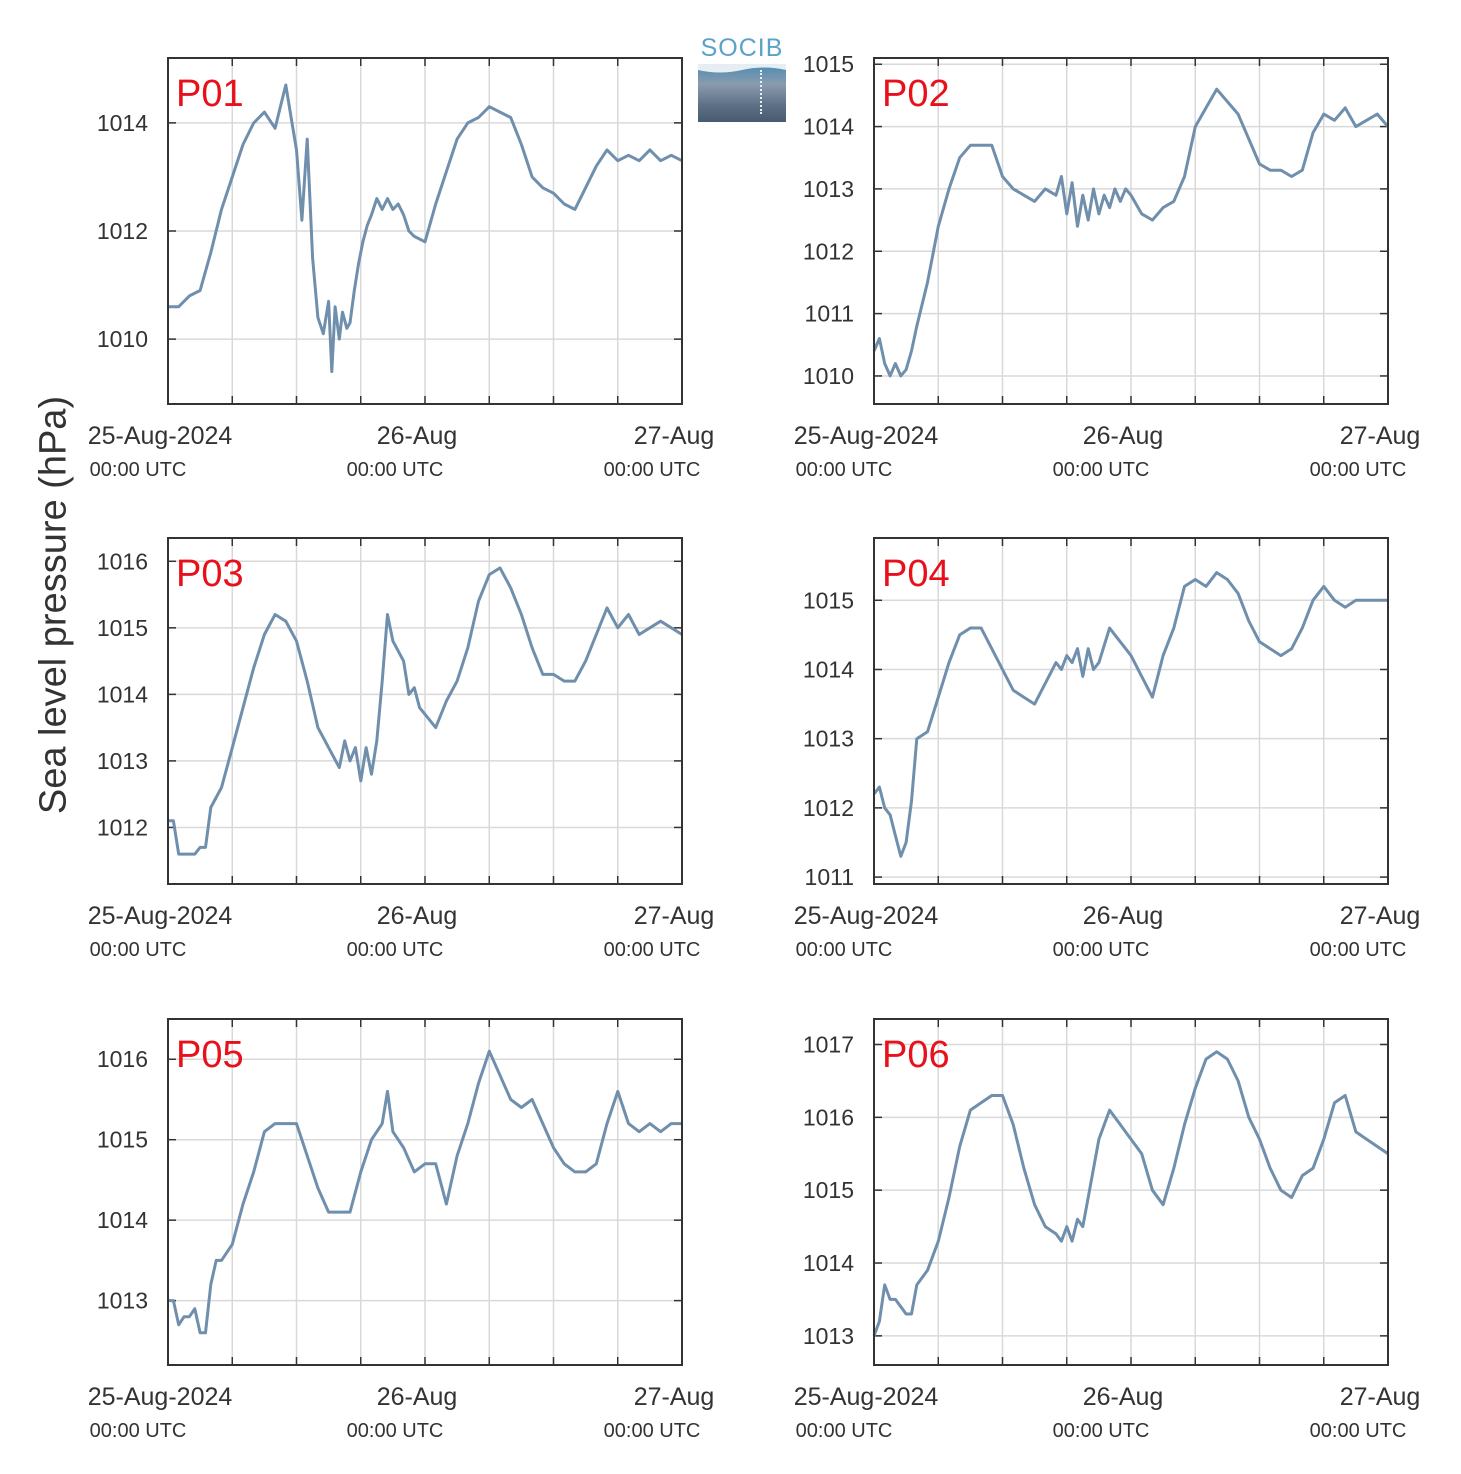 The height and width of the screenshot is (1474, 1461). Describe the element at coordinates (916, 574) in the screenshot. I see `panel-label-p04: P04` at that location.